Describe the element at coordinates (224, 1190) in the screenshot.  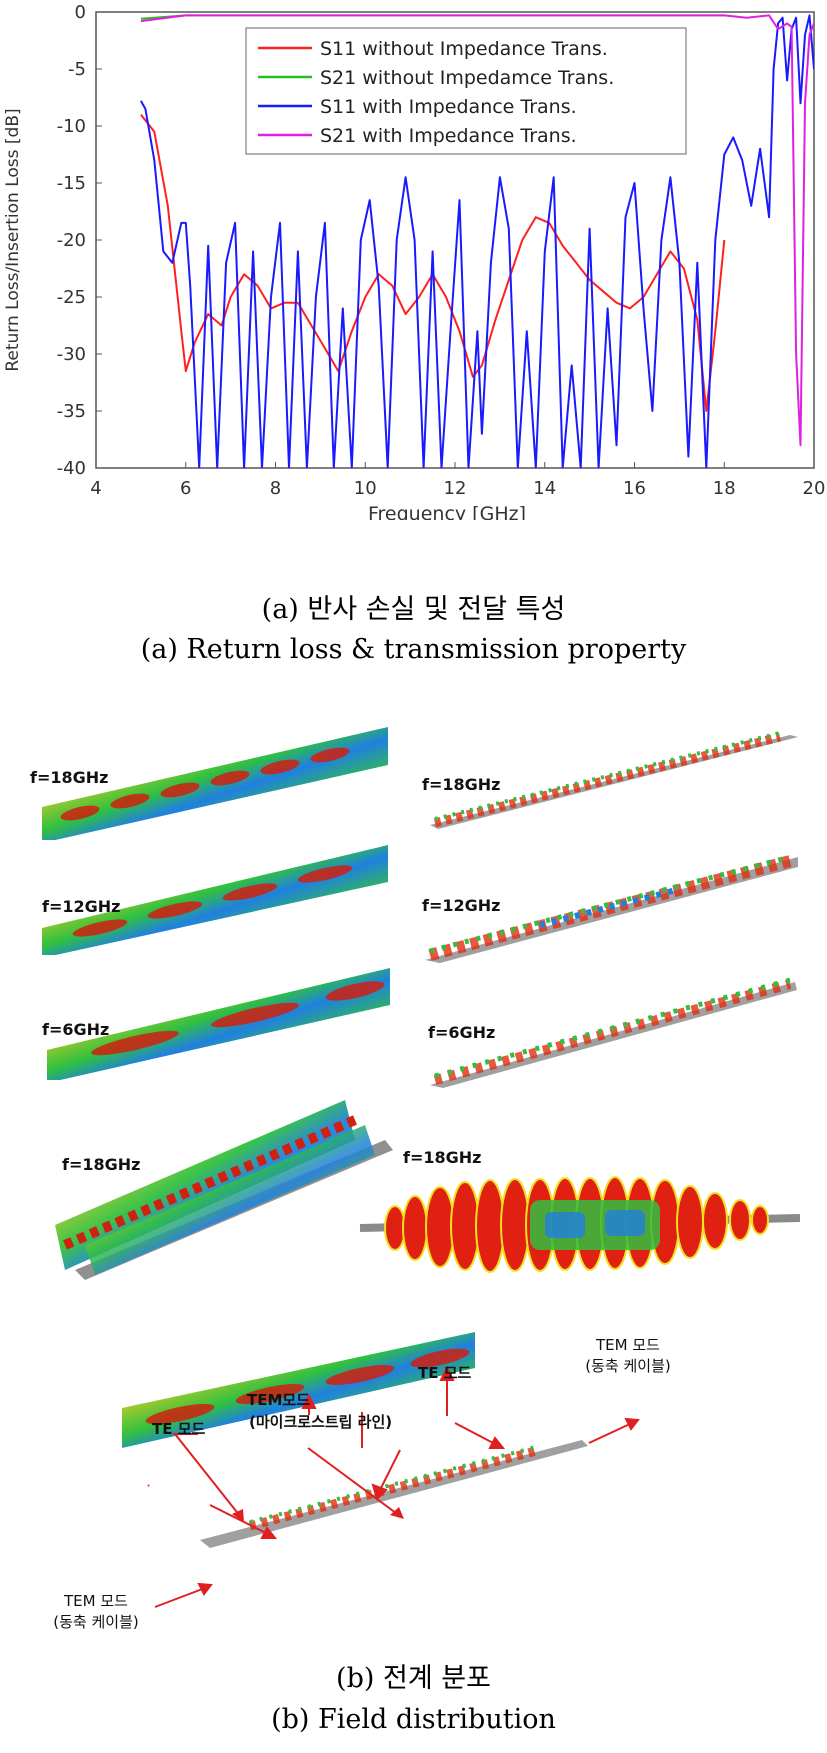
I see `field-plot-3d-left` at that location.